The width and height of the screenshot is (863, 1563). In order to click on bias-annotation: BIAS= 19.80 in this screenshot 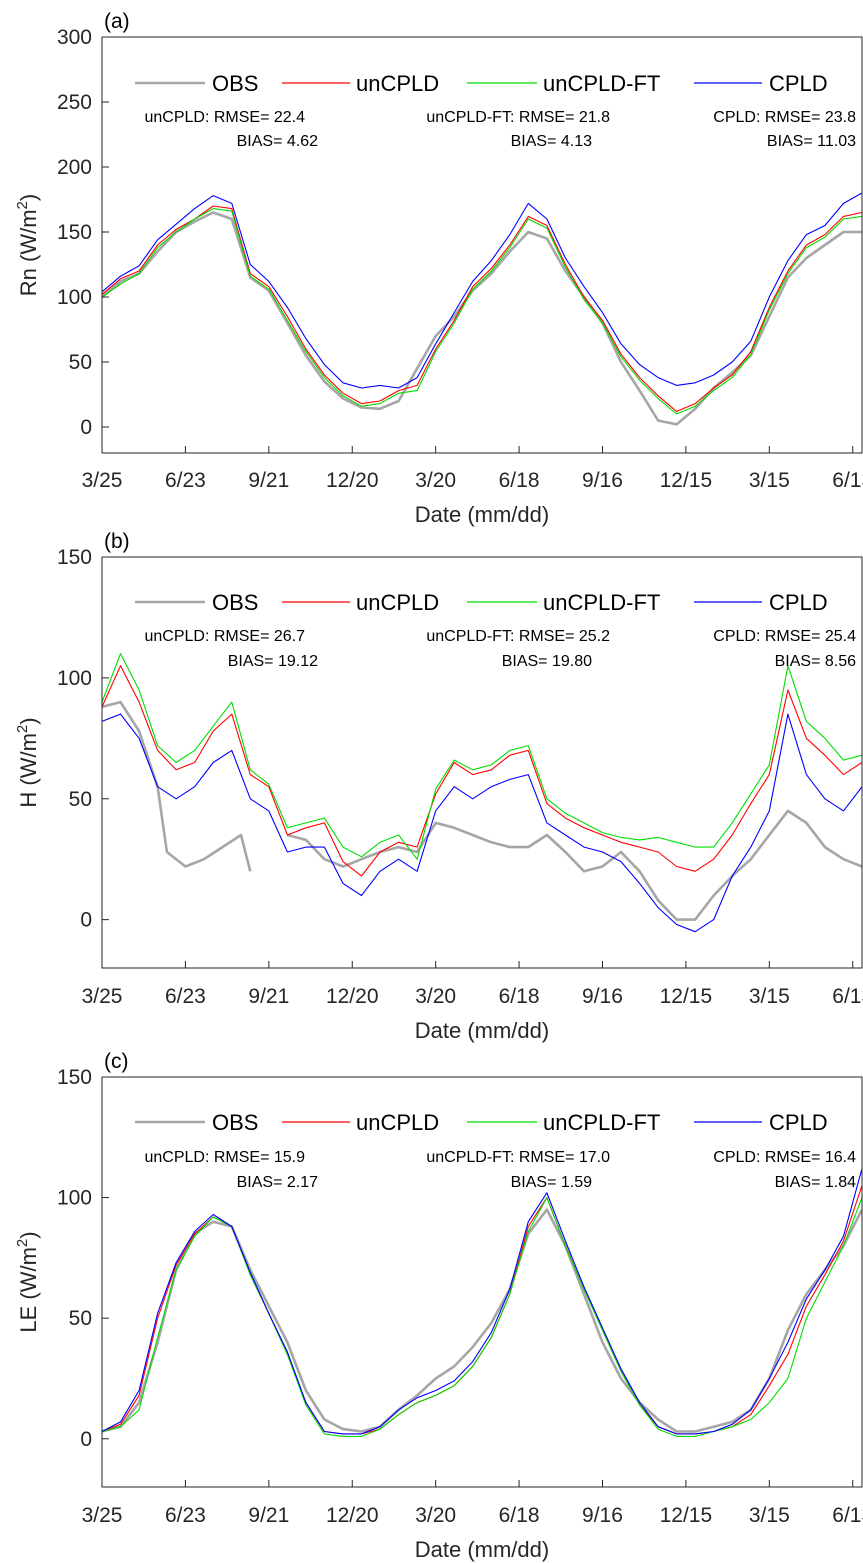, I will do `click(547, 661)`.